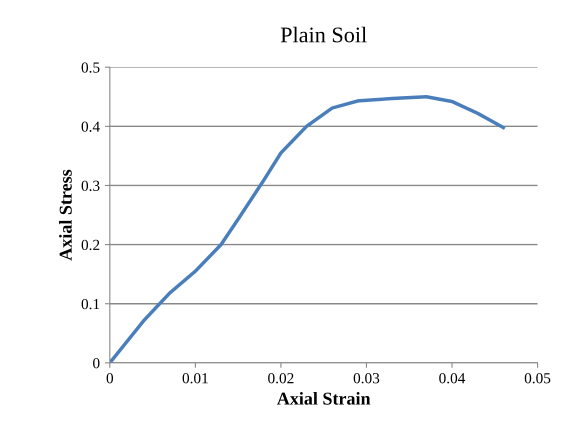  Describe the element at coordinates (91, 245) in the screenshot. I see `y-tick-label: 0.2` at that location.